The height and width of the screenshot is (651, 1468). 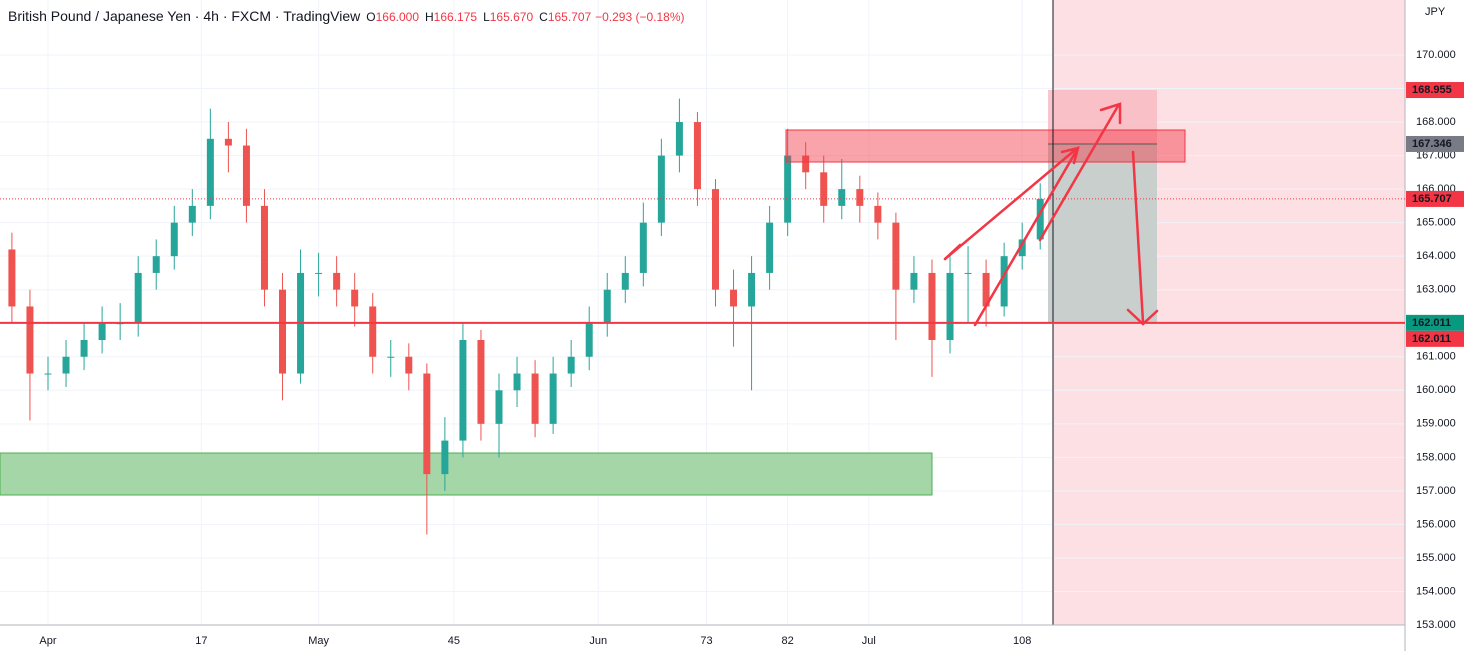 I want to click on ohlc-key: O, so click(x=371, y=17).